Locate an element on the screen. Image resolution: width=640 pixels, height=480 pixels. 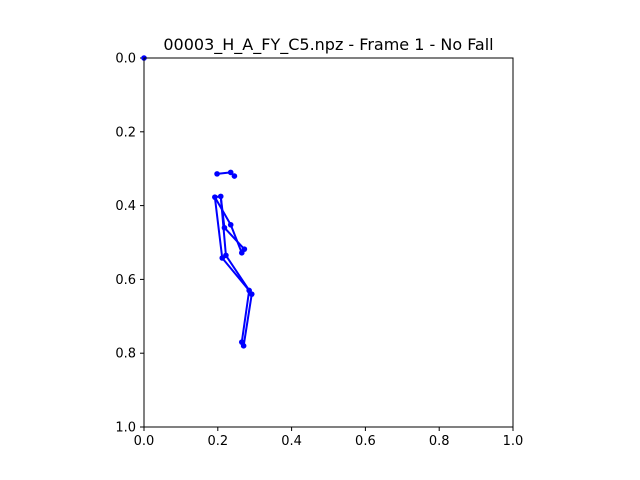
chart-title: 00003_H_A_FY_C5.npz - Frame 1 - No Fall is located at coordinates (328, 45).